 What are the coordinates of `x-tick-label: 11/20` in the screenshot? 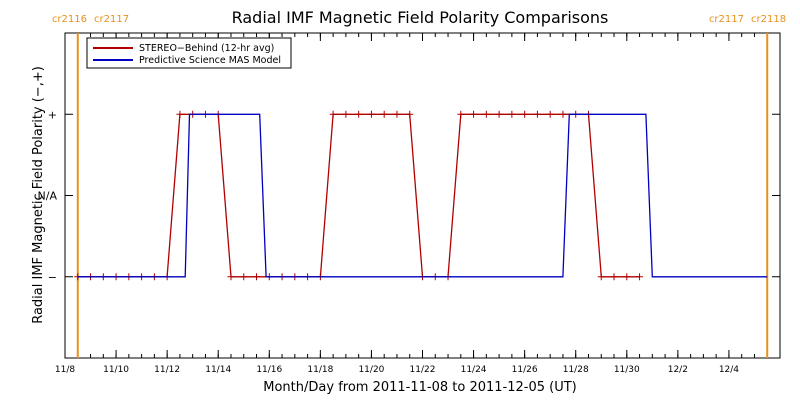 It's located at (371, 370).